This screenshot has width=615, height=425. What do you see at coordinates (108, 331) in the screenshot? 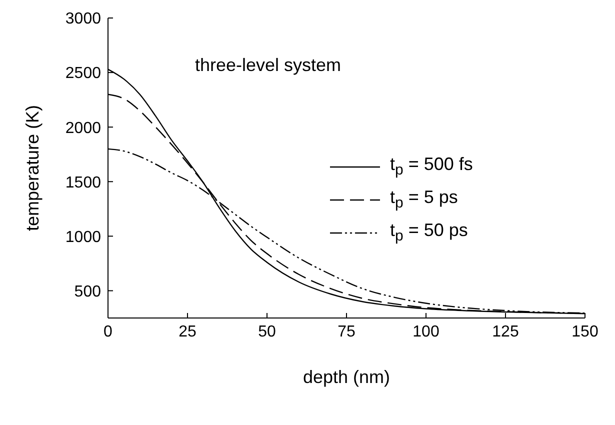
I see `x-tick-label: 0` at bounding box center [108, 331].